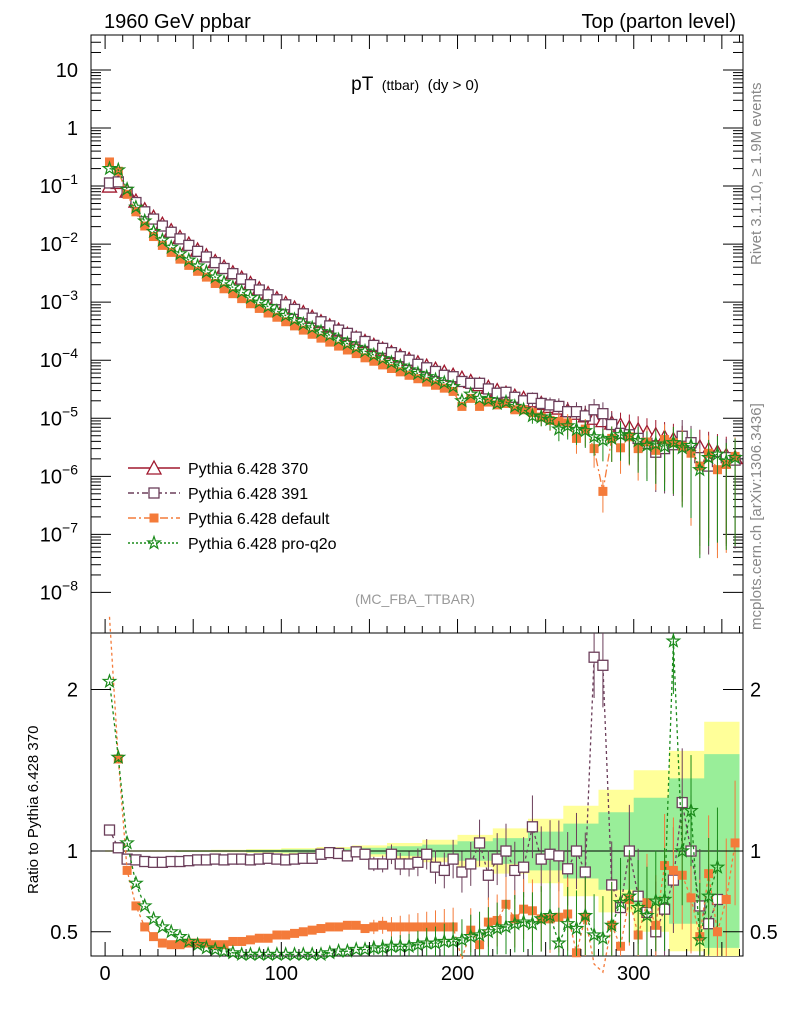  Describe the element at coordinates (764, 933) in the screenshot. I see `ratio-y-tick-label-right: 0.5` at that location.